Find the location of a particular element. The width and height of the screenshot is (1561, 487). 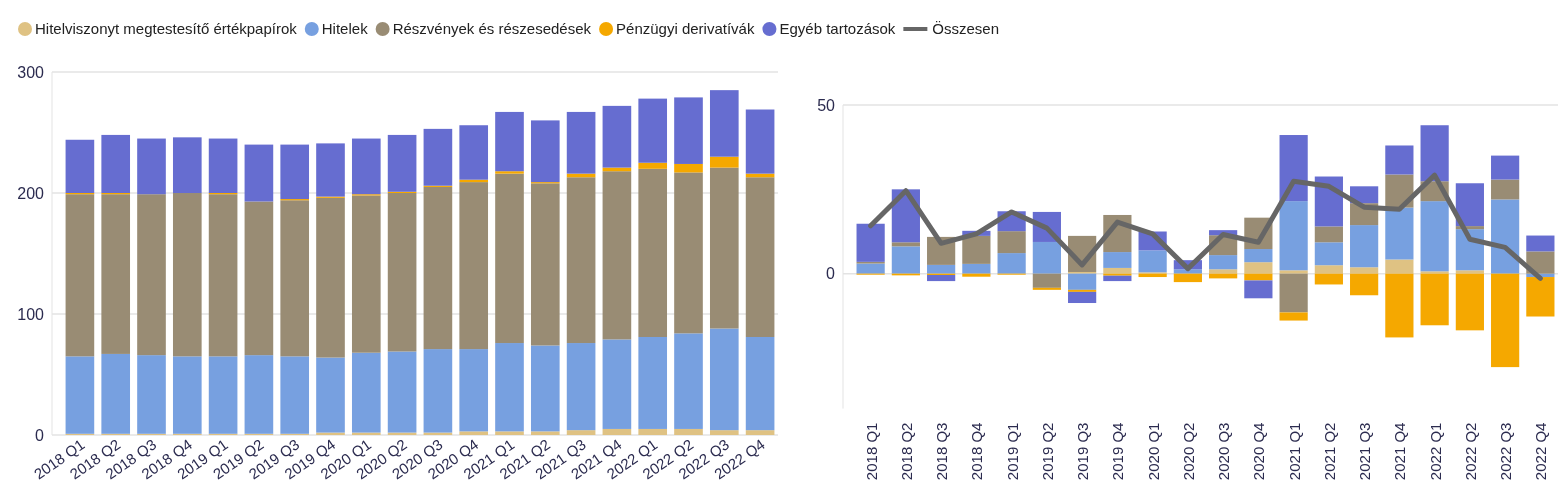

legend-label: Egyéb tartozások is located at coordinates (837, 29).